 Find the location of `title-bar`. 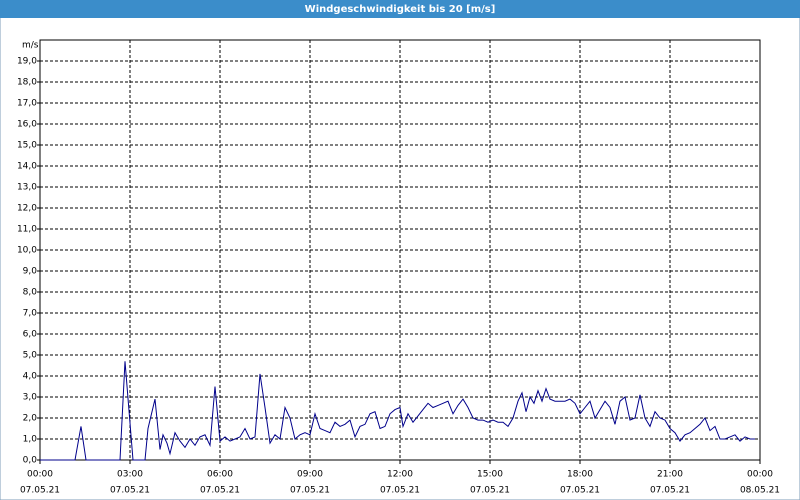

title-bar is located at coordinates (400, 9).